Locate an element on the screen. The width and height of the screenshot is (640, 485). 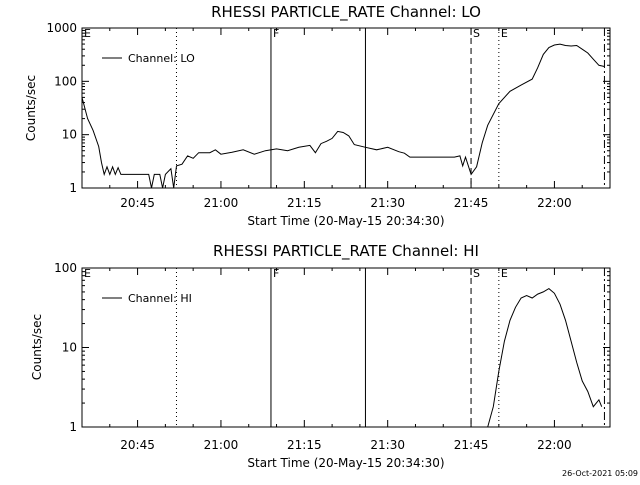
lo-y-tick-label: 1 is located at coordinates (73, 188).